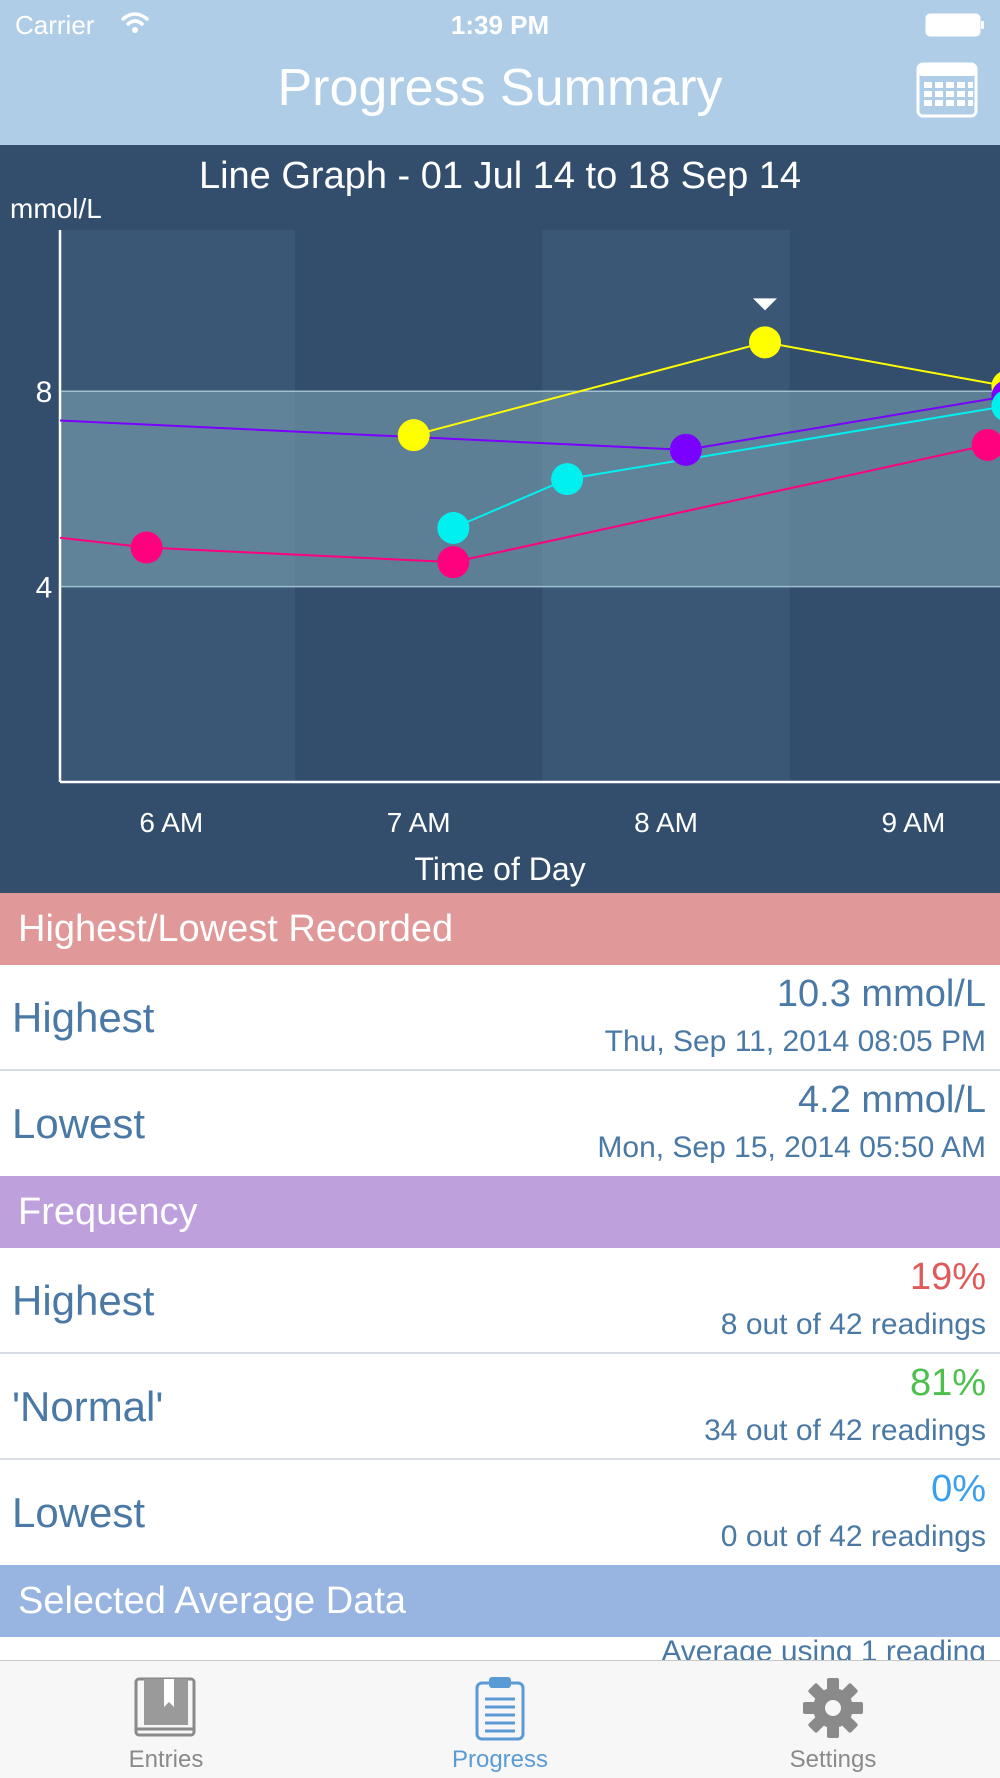 The image size is (1000, 1778). Describe the element at coordinates (500, 1407) in the screenshot. I see `frequency-normal-row: 'Normal' 81% 34 out of 42 readings` at that location.